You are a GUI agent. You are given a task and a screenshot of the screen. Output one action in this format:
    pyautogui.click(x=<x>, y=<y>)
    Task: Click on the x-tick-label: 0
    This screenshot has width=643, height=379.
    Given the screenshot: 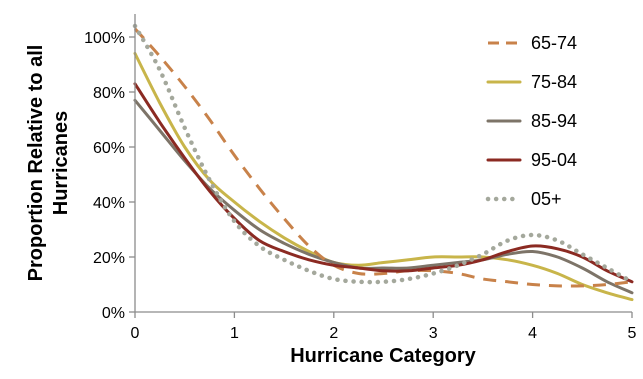 What is the action you would take?
    pyautogui.click(x=135, y=333)
    